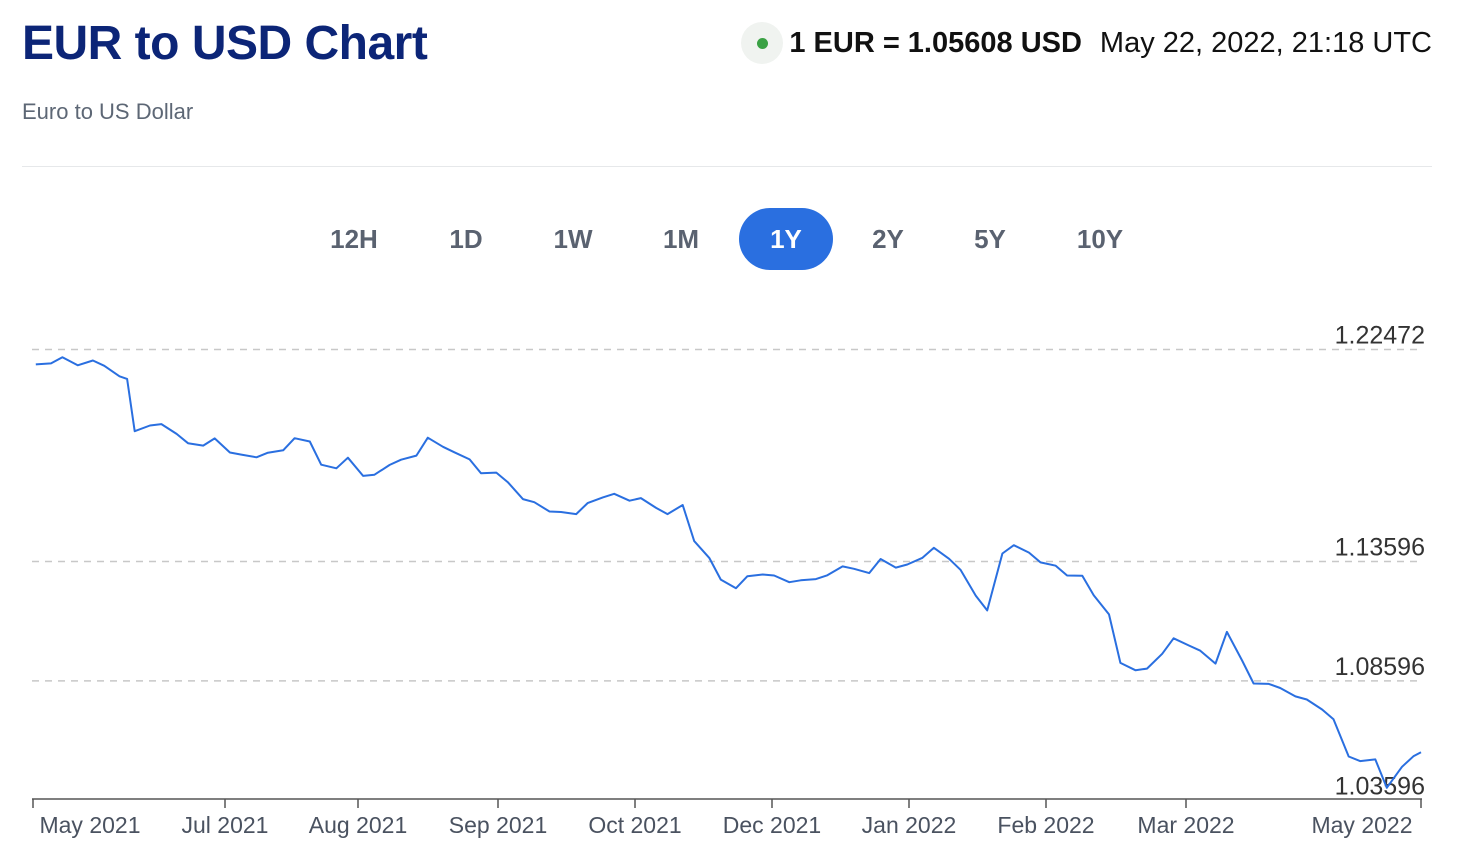  What do you see at coordinates (354, 239) in the screenshot?
I see `tab-12h: 12H` at bounding box center [354, 239].